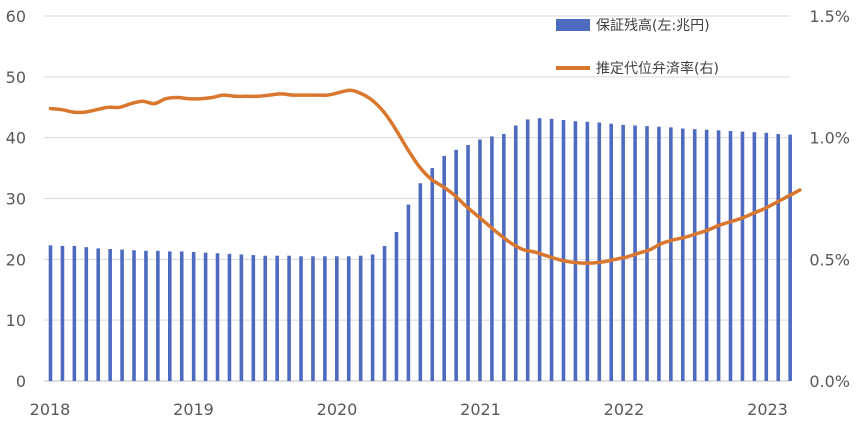  What do you see at coordinates (829, 138) in the screenshot?
I see `y-right-tick-label: 1.0%` at bounding box center [829, 138].